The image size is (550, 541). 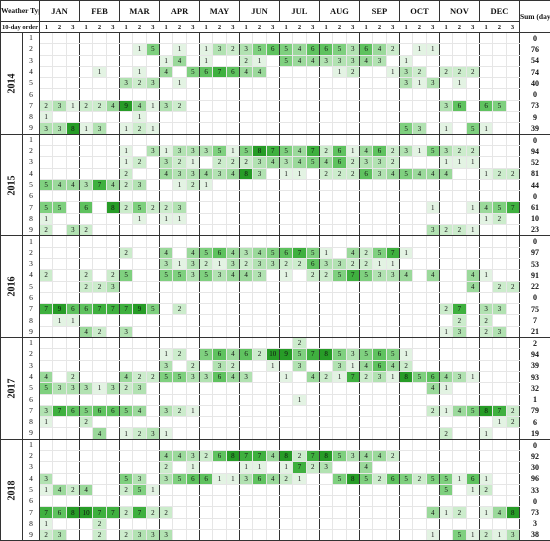 I want to click on dekad-header: 2, so click(x=59, y=27).